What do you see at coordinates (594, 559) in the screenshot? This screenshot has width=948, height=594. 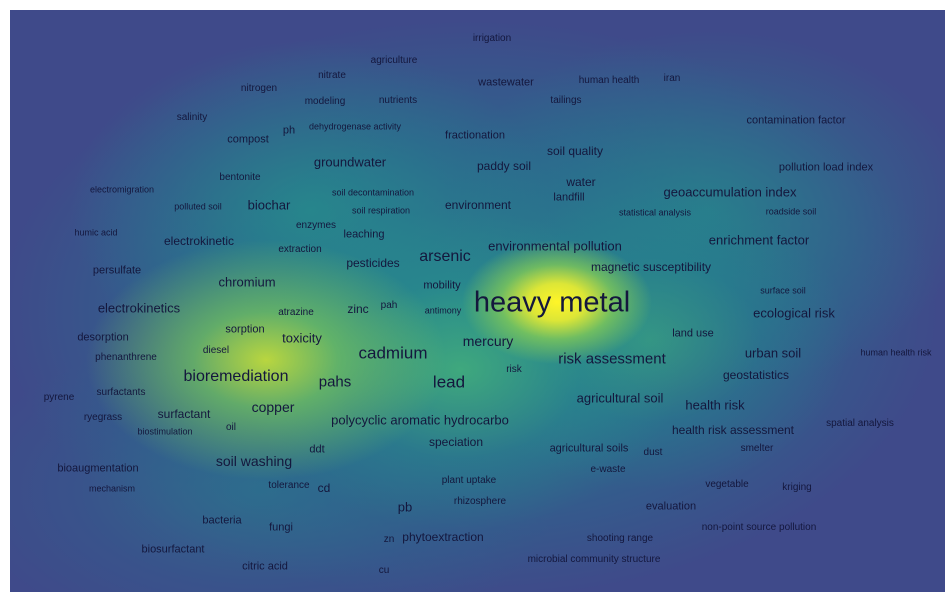 I see `keyword-term: microbial community structure` at bounding box center [594, 559].